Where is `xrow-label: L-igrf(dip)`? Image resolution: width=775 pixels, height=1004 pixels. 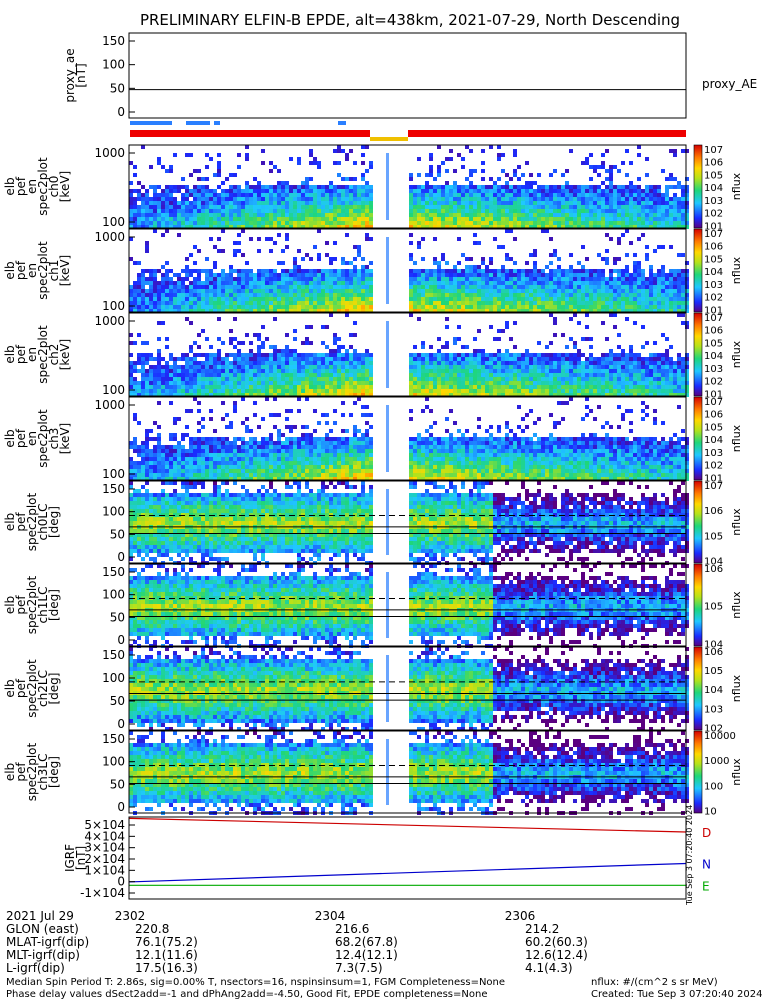
xrow-label: L-igrf(dip) is located at coordinates (35, 968).